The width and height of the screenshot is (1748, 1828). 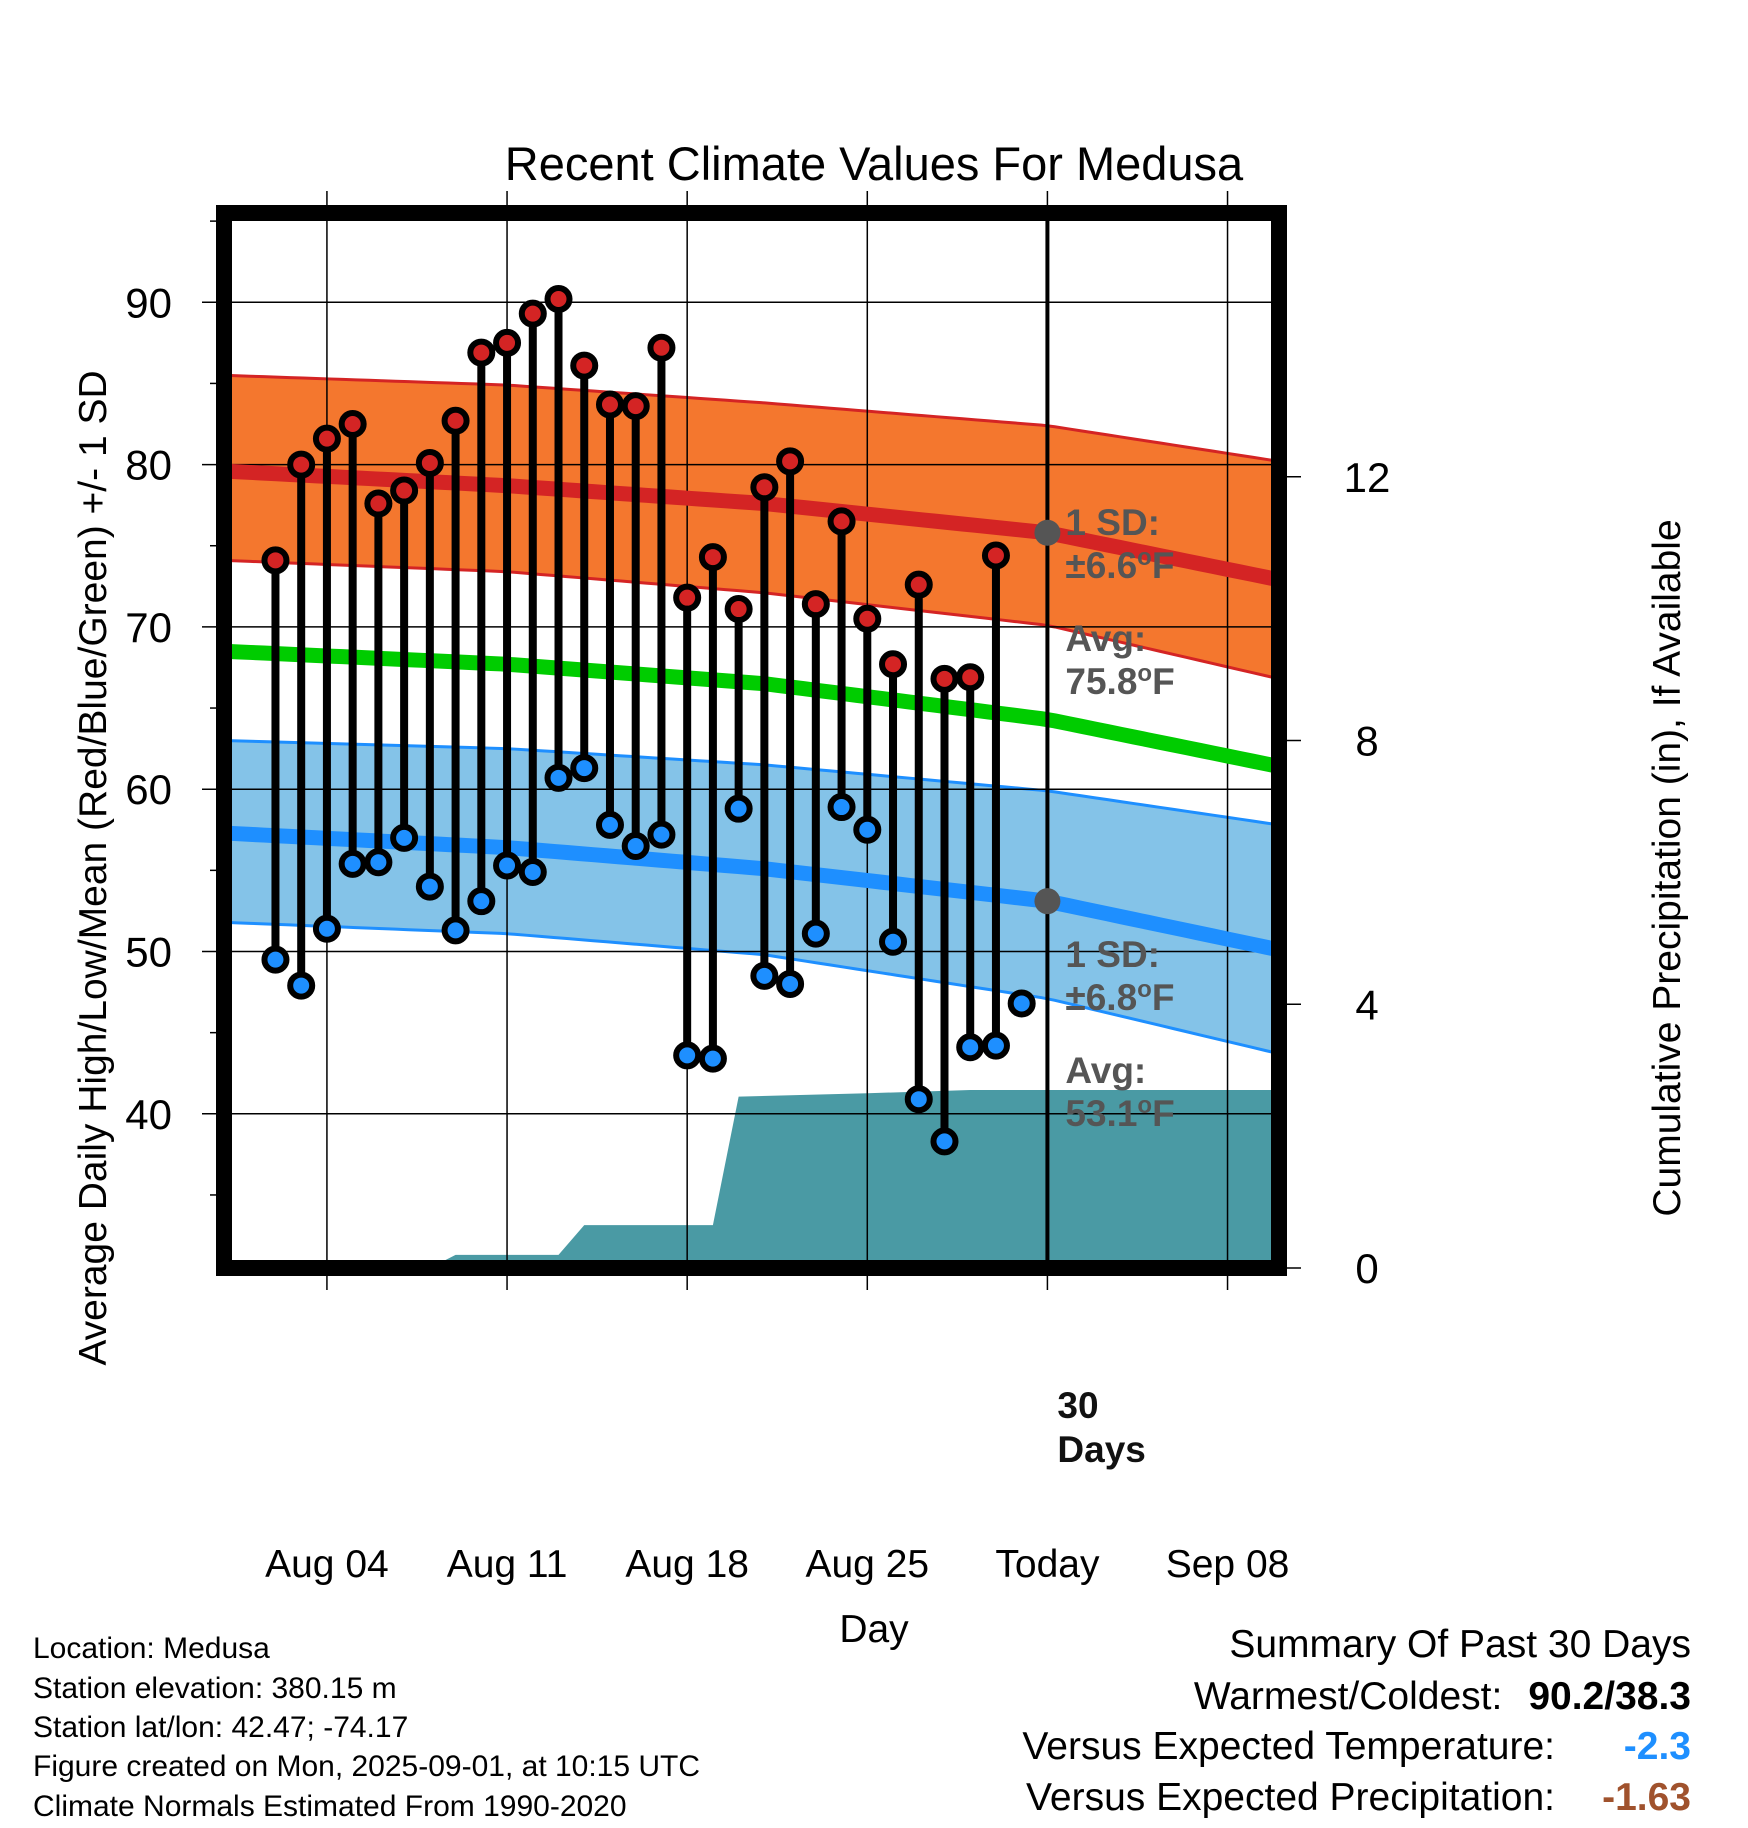 I want to click on latlon-text: Station lat/lon: 42.47; -74.17, so click(x=221, y=1727).